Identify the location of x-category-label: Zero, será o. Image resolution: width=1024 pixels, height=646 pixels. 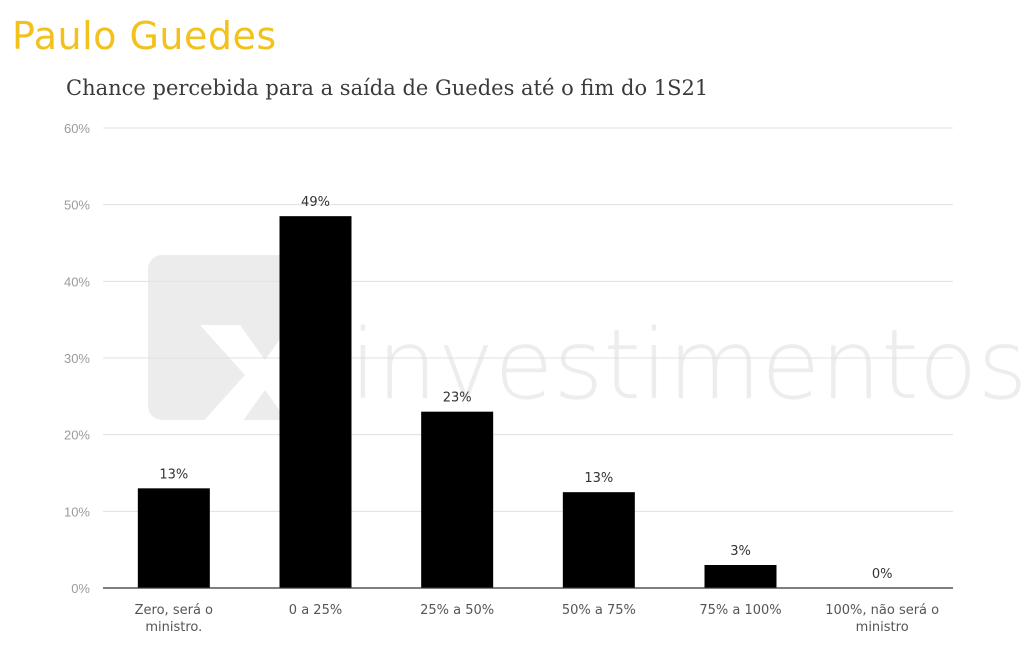
(174, 610).